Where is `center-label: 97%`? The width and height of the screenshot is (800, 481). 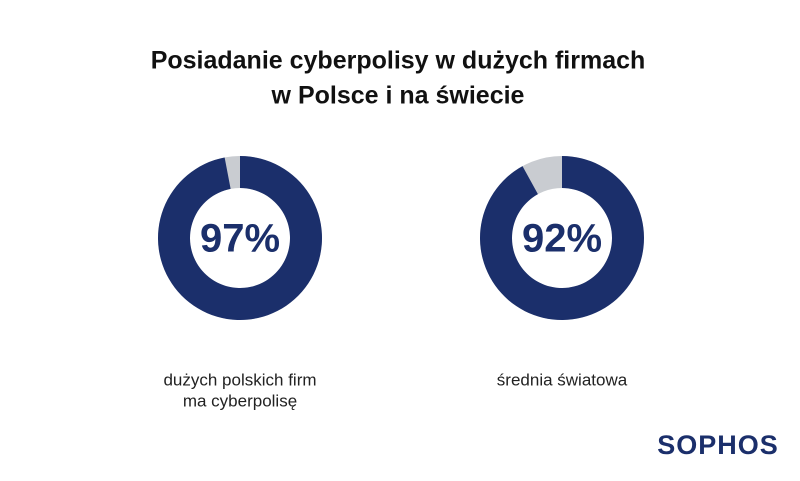
center-label: 97% is located at coordinates (240, 239).